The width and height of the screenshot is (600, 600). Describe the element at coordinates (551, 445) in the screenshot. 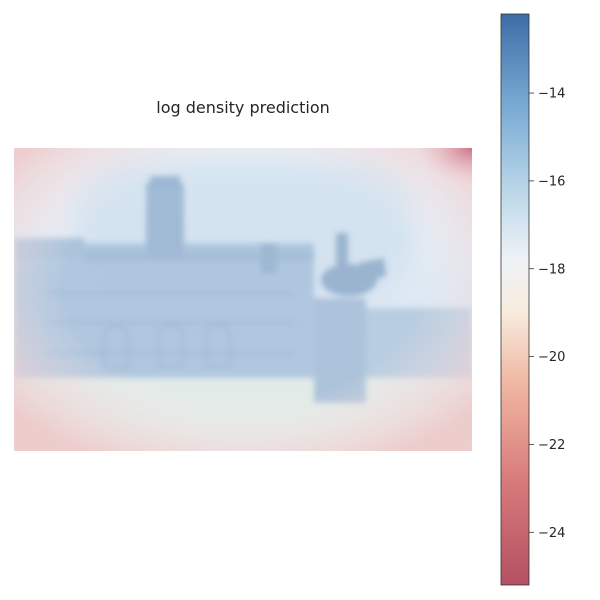

I see `colorbar-tick-label: −22` at that location.